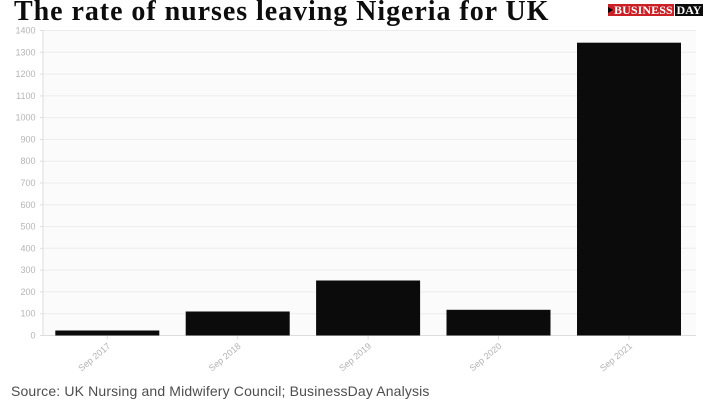 The image size is (711, 402). I want to click on svg-text: 0, so click(32, 336).